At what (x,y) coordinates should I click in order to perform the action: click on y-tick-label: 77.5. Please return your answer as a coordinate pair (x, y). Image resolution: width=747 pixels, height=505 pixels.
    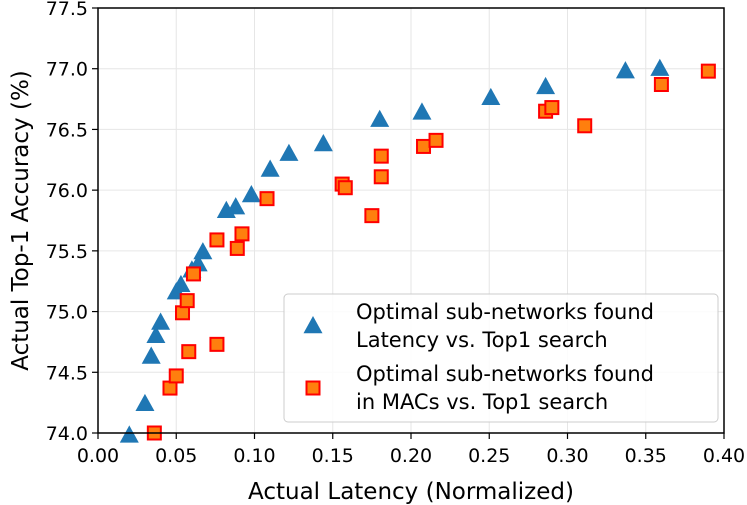
    Looking at the image, I should click on (67, 10).